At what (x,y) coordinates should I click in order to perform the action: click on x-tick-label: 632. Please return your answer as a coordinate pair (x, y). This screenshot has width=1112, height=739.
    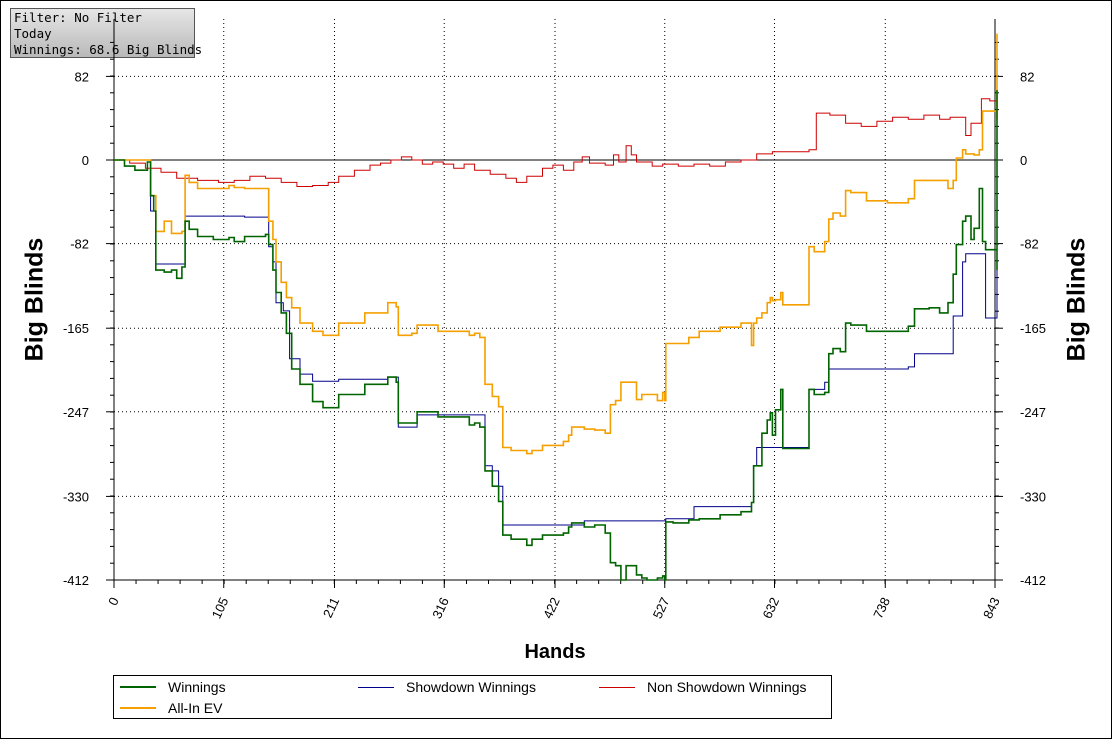
    Looking at the image, I should click on (770, 608).